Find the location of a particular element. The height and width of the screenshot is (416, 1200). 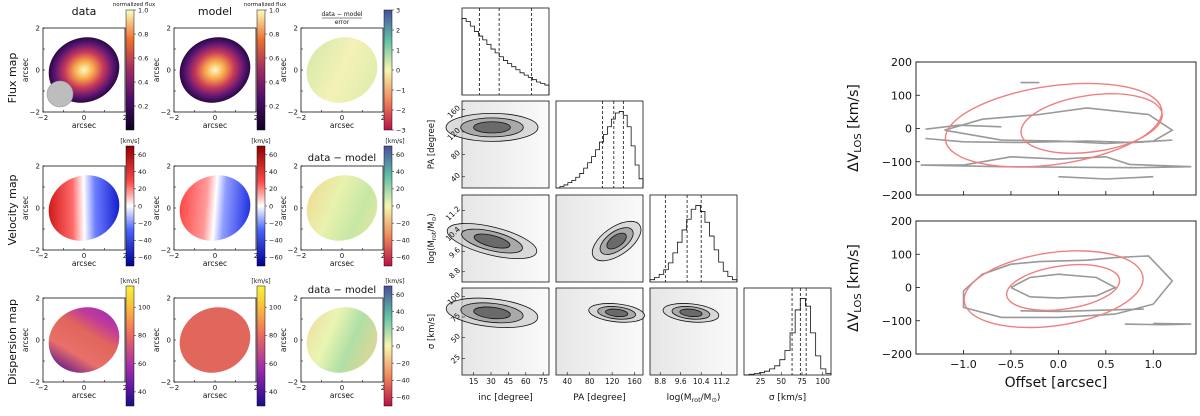

hist-logM is located at coordinates (693, 243).